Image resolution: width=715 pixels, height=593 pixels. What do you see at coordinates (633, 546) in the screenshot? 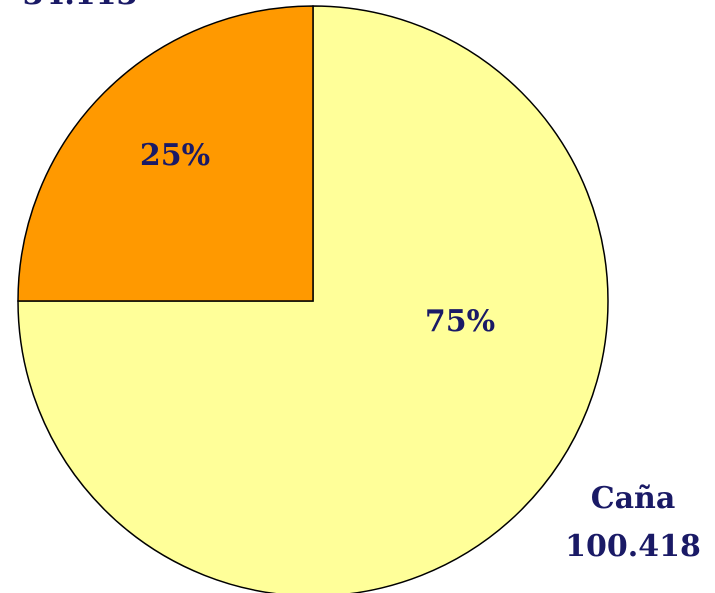
I see `amount-label: 100.418` at bounding box center [633, 546].